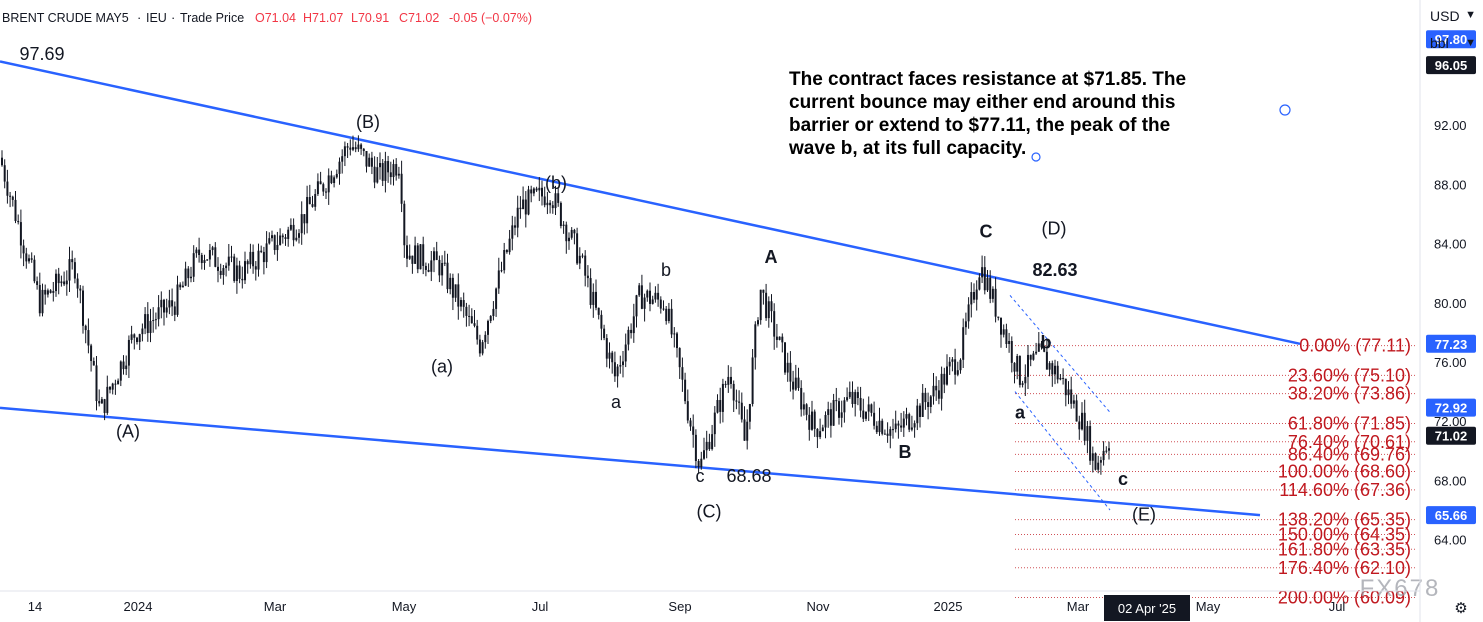 This screenshot has width=1483, height=622. I want to click on price-badge-label: 96.05, so click(1451, 65).